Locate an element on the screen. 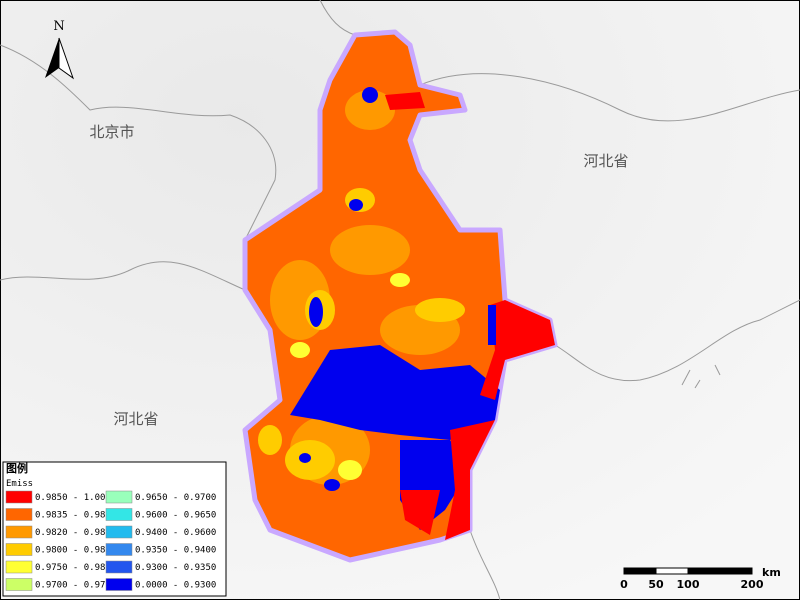 The image size is (800, 600). legend-label: 0.9350 - 0.9400 is located at coordinates (175, 551).